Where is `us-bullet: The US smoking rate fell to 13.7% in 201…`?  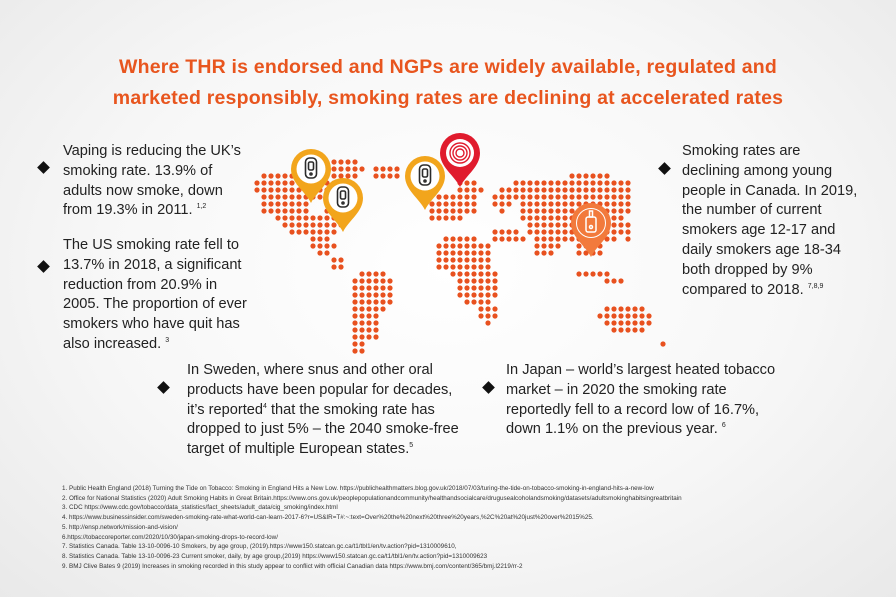
us-bullet: The US smoking rate fell to 13.7% in 201… is located at coordinates (173, 295).